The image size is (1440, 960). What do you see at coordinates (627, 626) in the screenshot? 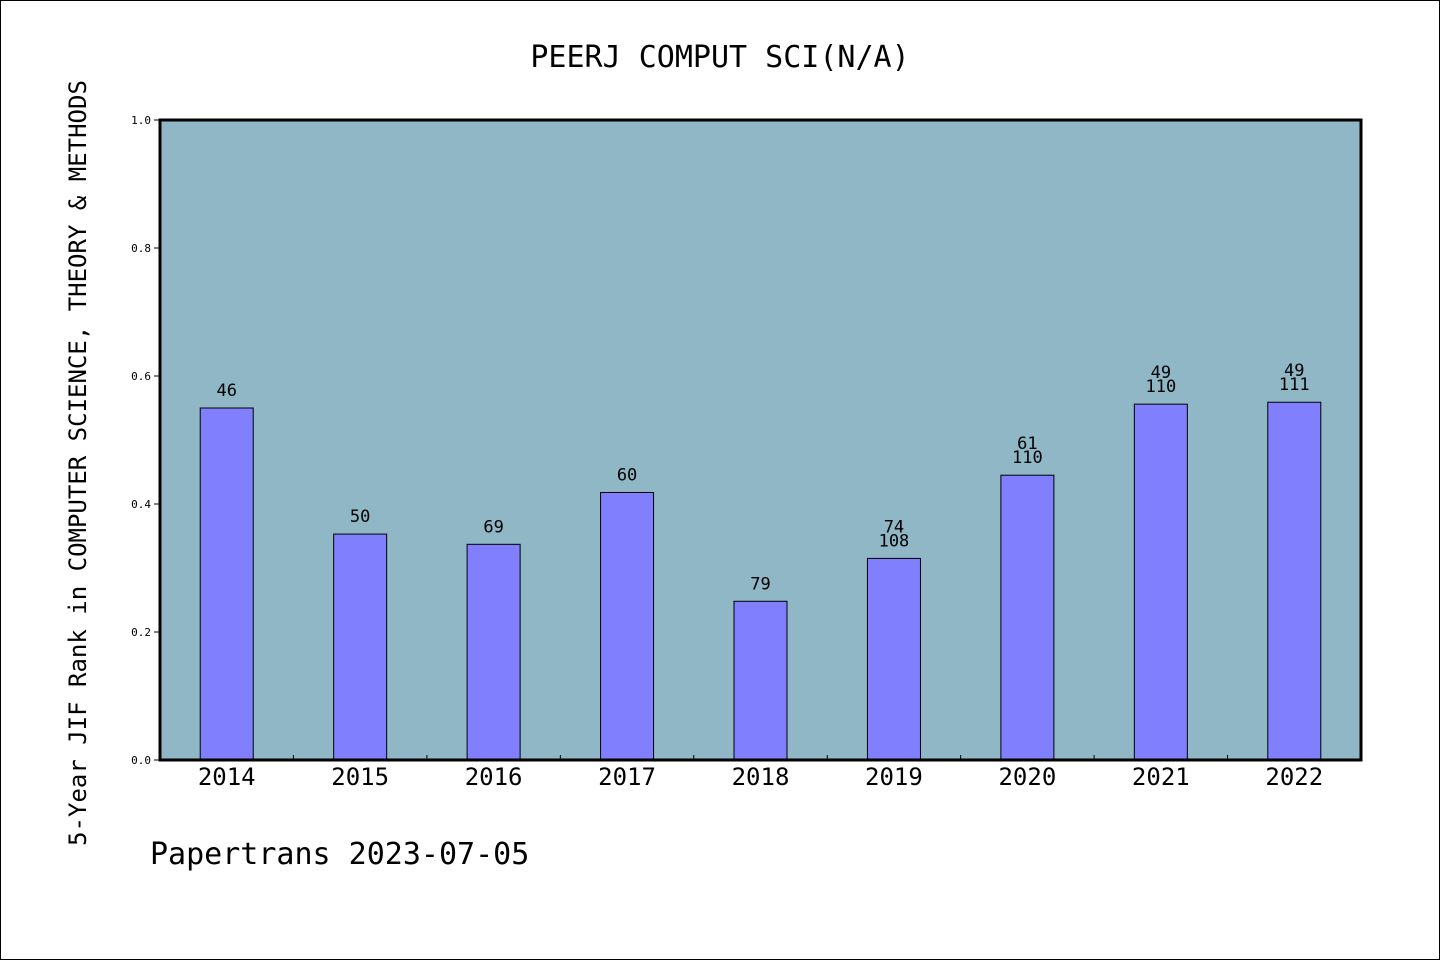
I see `bar-2017` at bounding box center [627, 626].